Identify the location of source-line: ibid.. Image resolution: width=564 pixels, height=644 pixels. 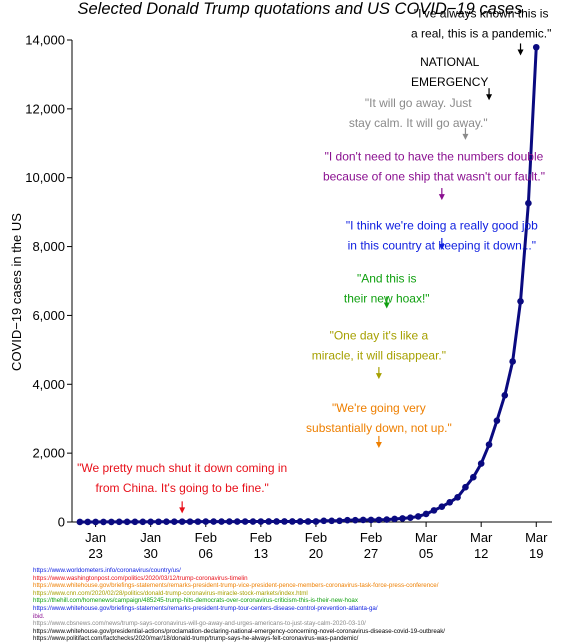
(39, 616).